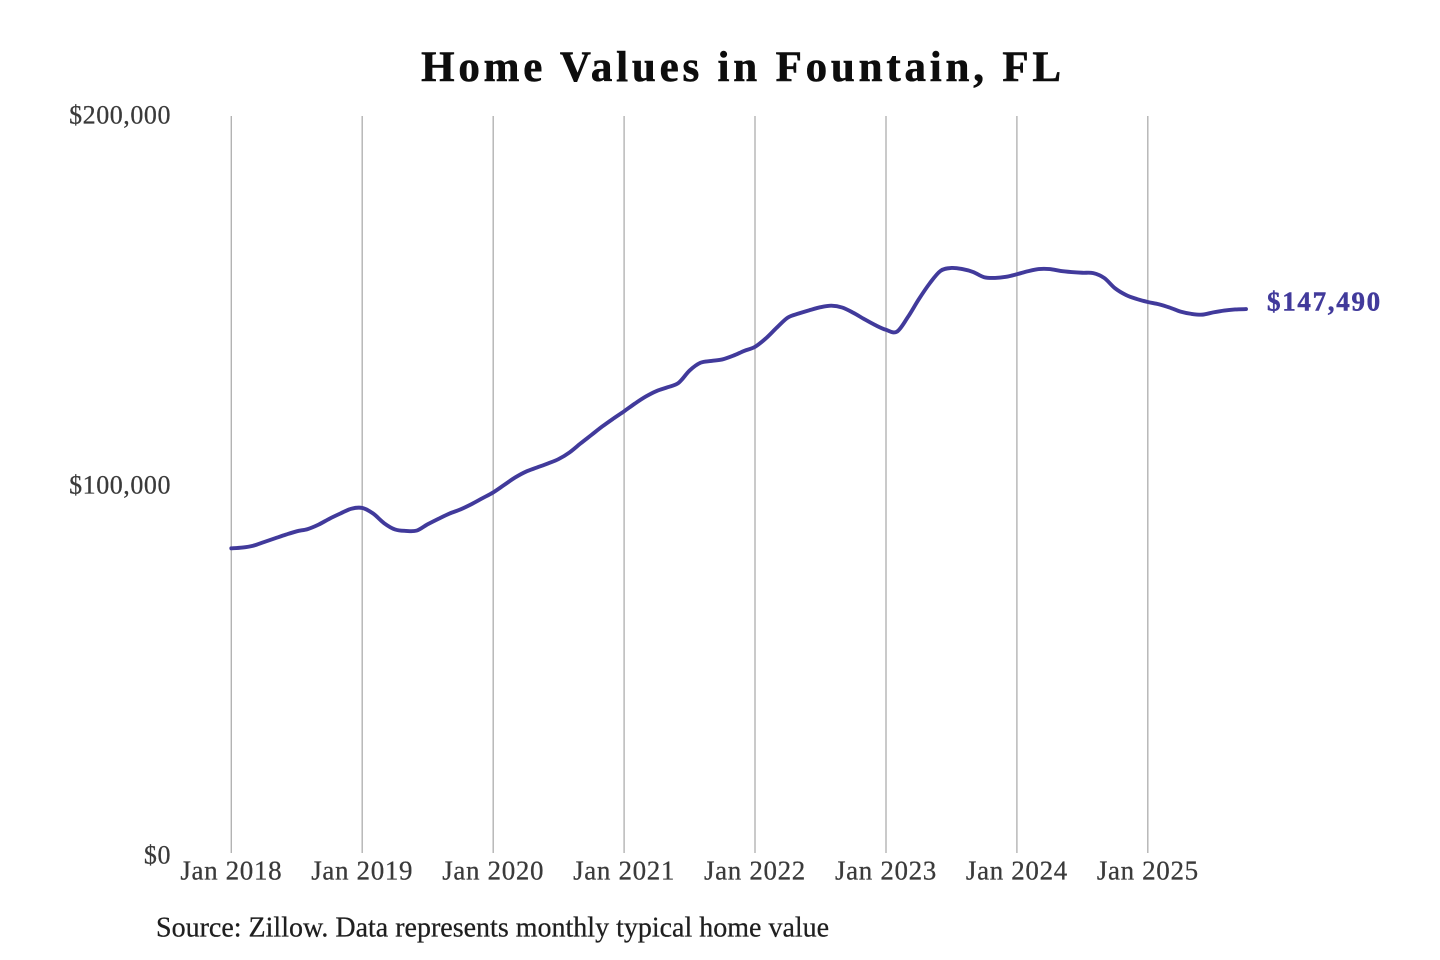 Image resolution: width=1440 pixels, height=960 pixels. Describe the element at coordinates (1148, 871) in the screenshot. I see `svg-text: Jan 2025` at that location.